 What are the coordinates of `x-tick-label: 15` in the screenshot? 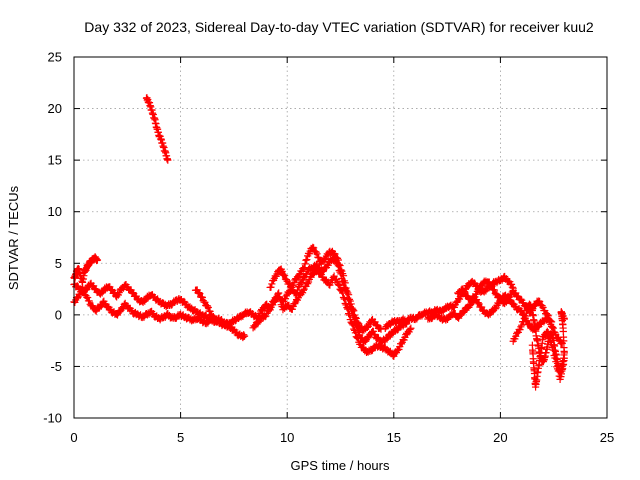 It's located at (394, 437).